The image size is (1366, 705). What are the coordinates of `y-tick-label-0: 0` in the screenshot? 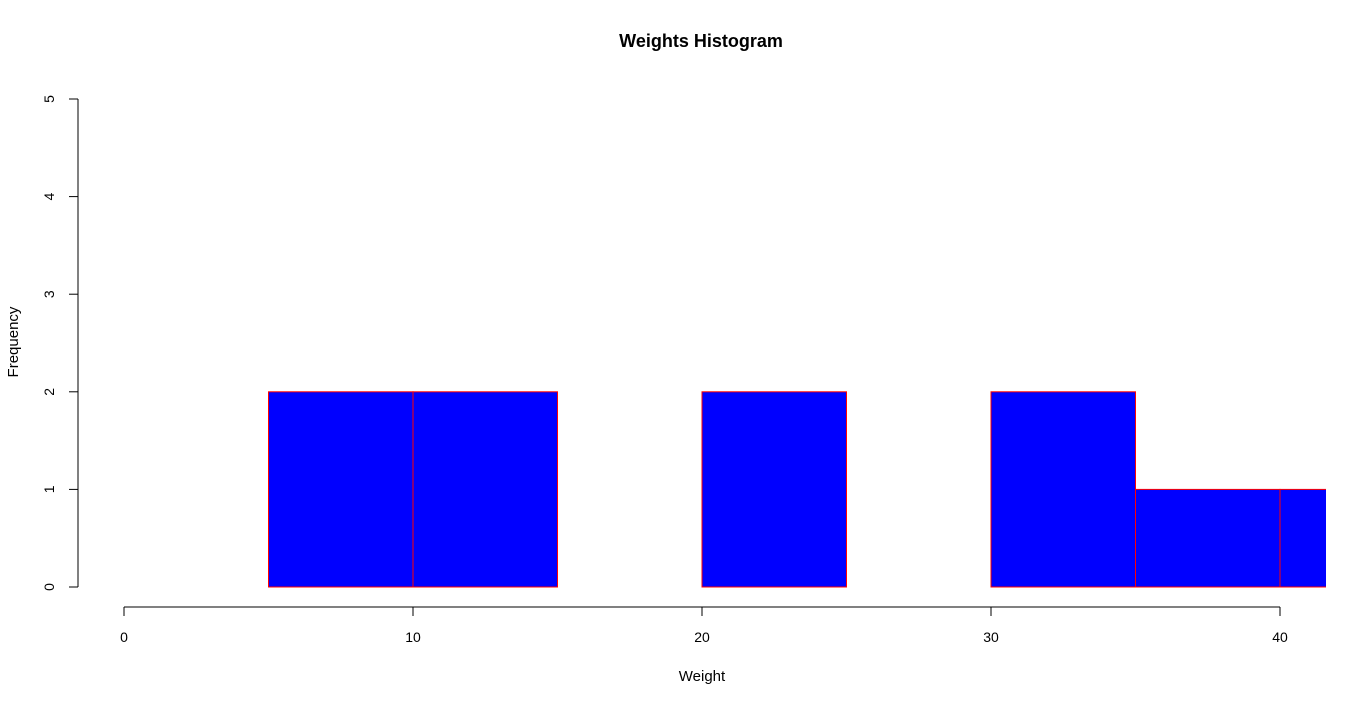 It's located at (49, 587).